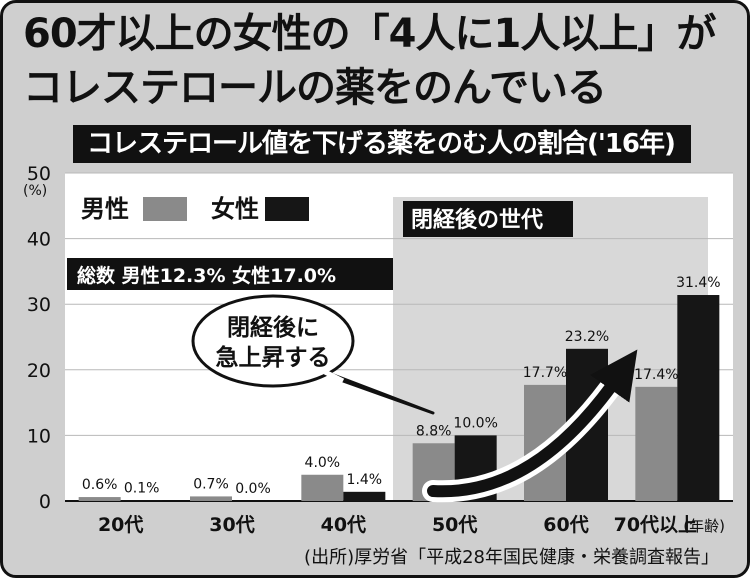  I want to click on y-tick-label: 50, so click(39, 174).